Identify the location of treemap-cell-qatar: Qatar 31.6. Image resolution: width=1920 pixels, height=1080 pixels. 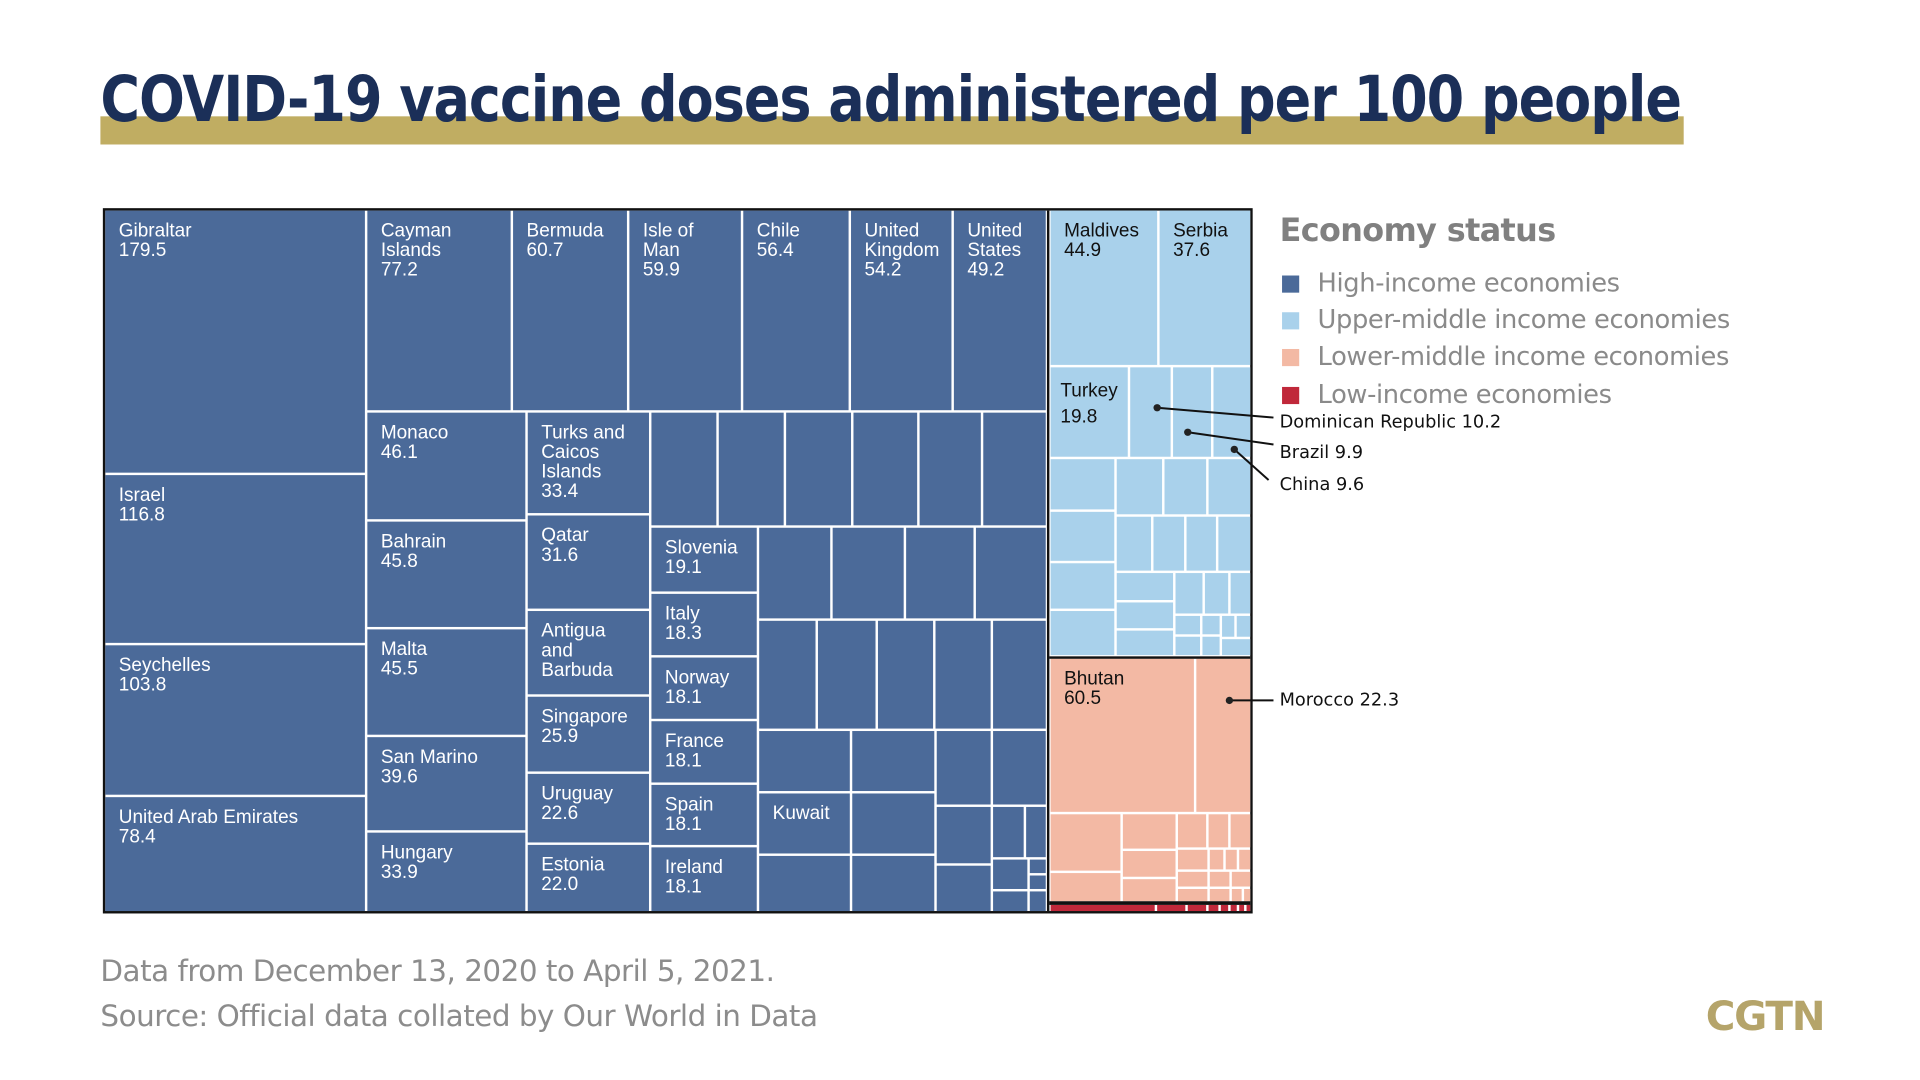
(588, 562).